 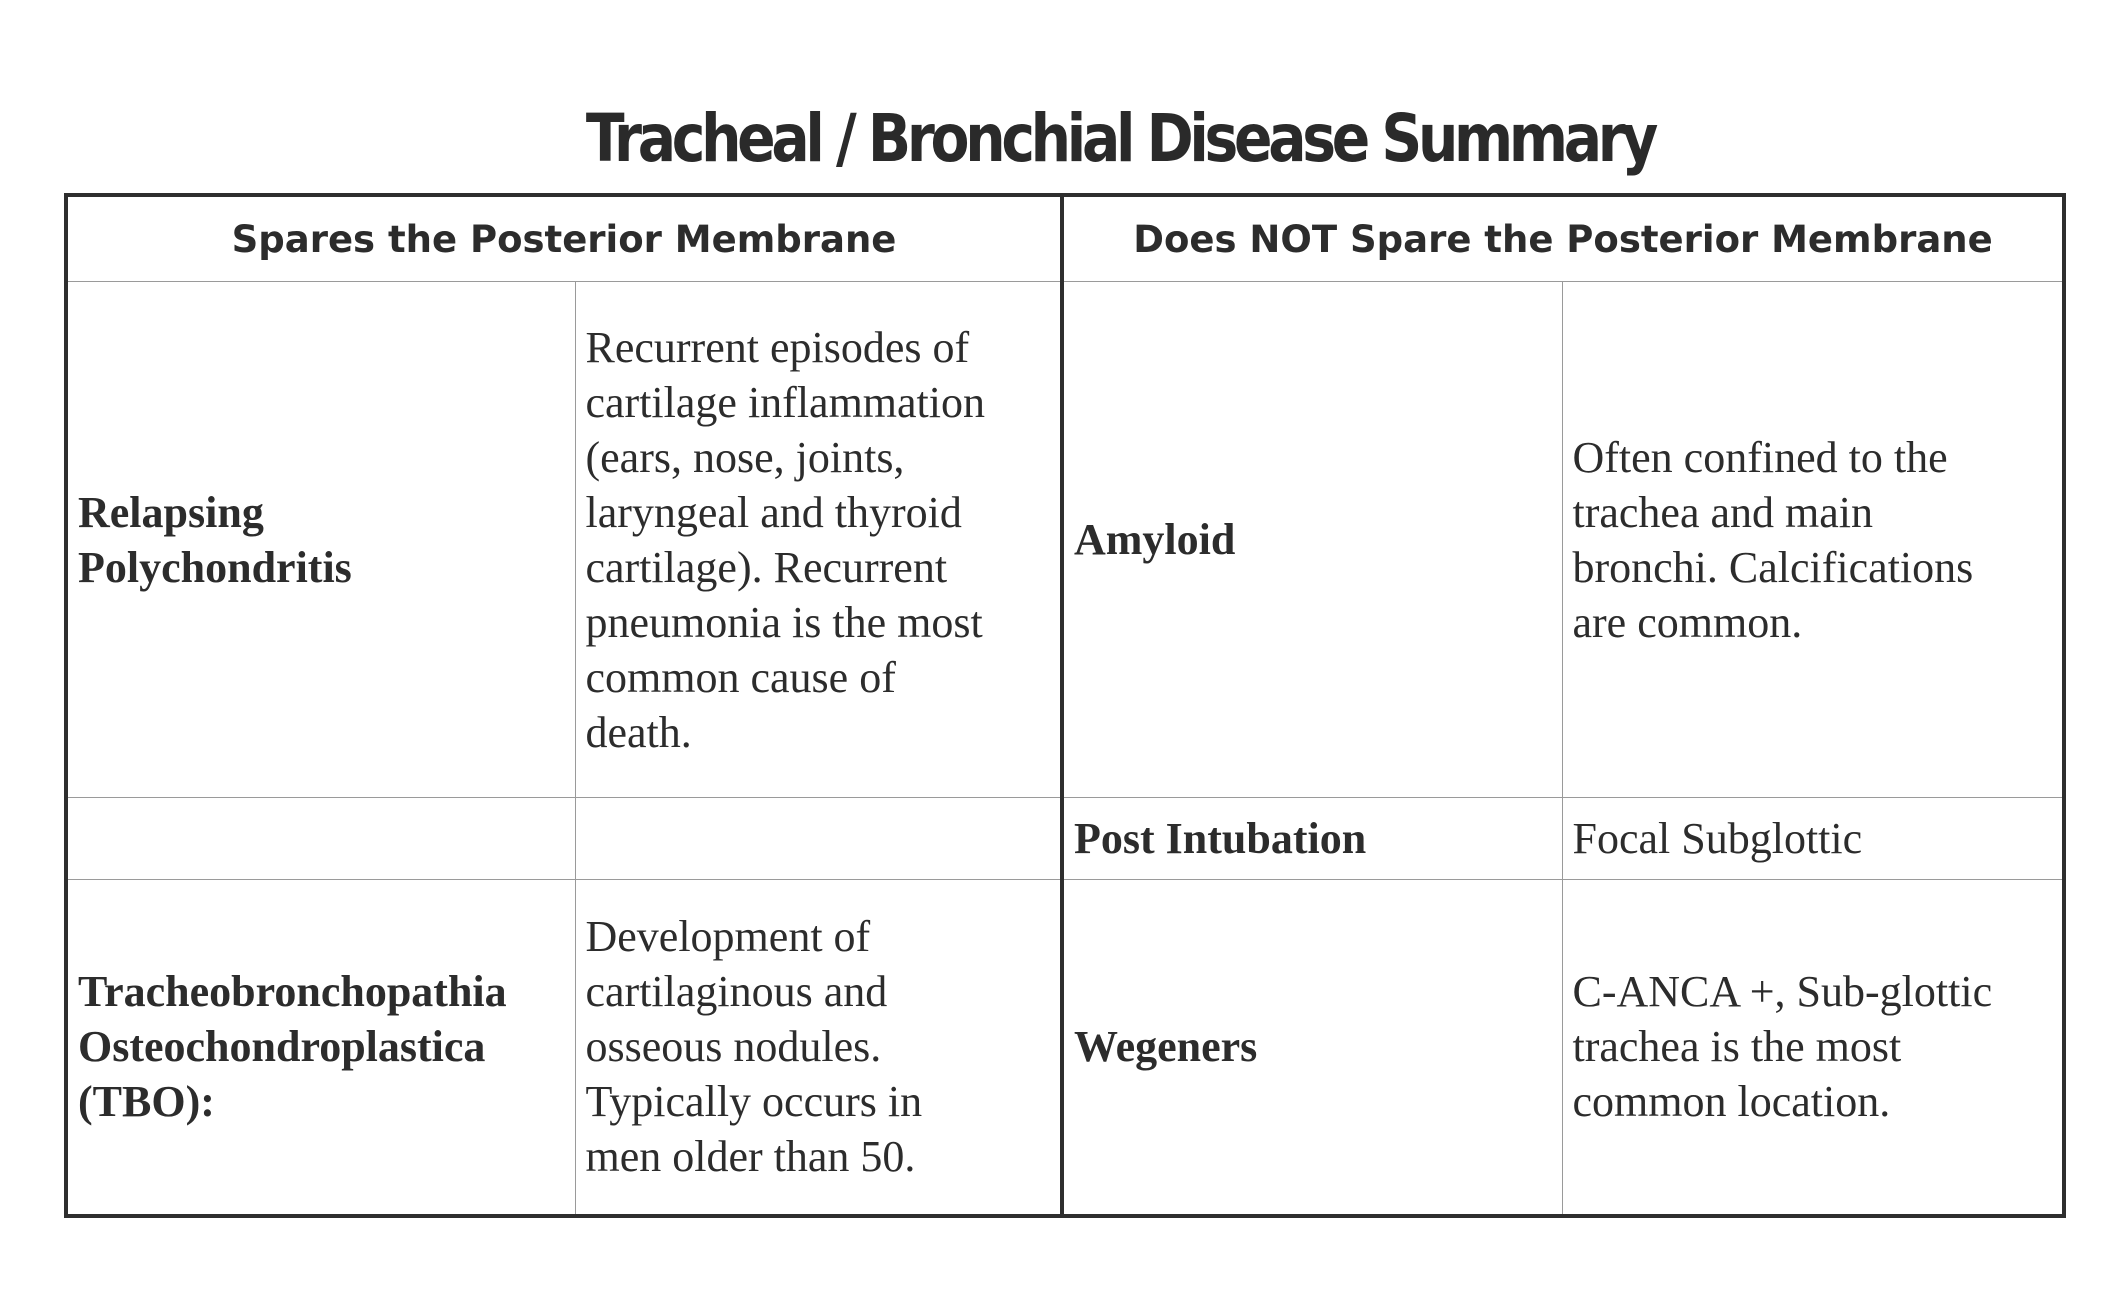 What do you see at coordinates (638, 732) in the screenshot?
I see `description-line: death.` at bounding box center [638, 732].